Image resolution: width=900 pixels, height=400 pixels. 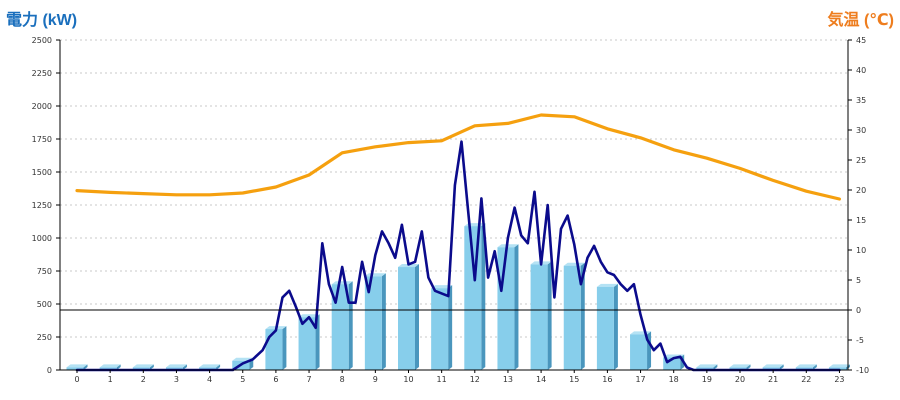 What do you see at coordinates (806, 379) in the screenshot?
I see `x-tick-label: 22` at bounding box center [806, 379].